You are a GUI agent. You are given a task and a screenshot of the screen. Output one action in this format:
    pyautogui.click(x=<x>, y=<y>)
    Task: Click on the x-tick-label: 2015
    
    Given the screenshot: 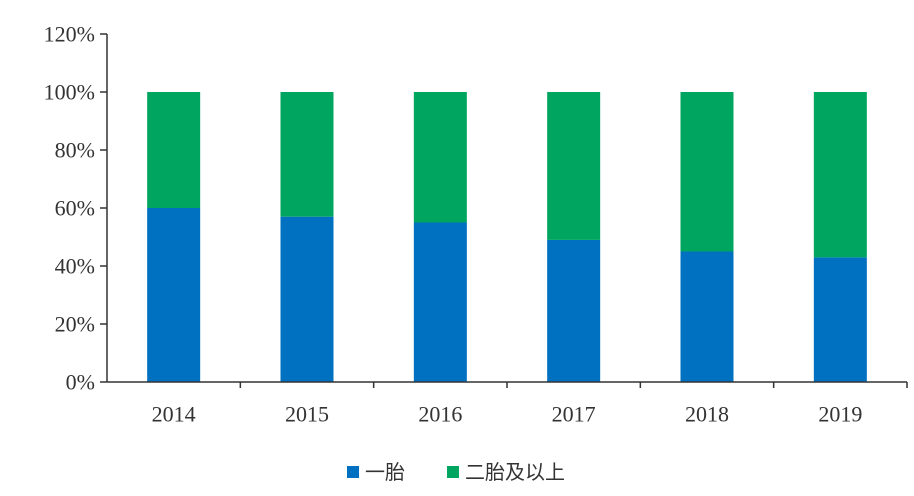 What is the action you would take?
    pyautogui.click(x=307, y=414)
    